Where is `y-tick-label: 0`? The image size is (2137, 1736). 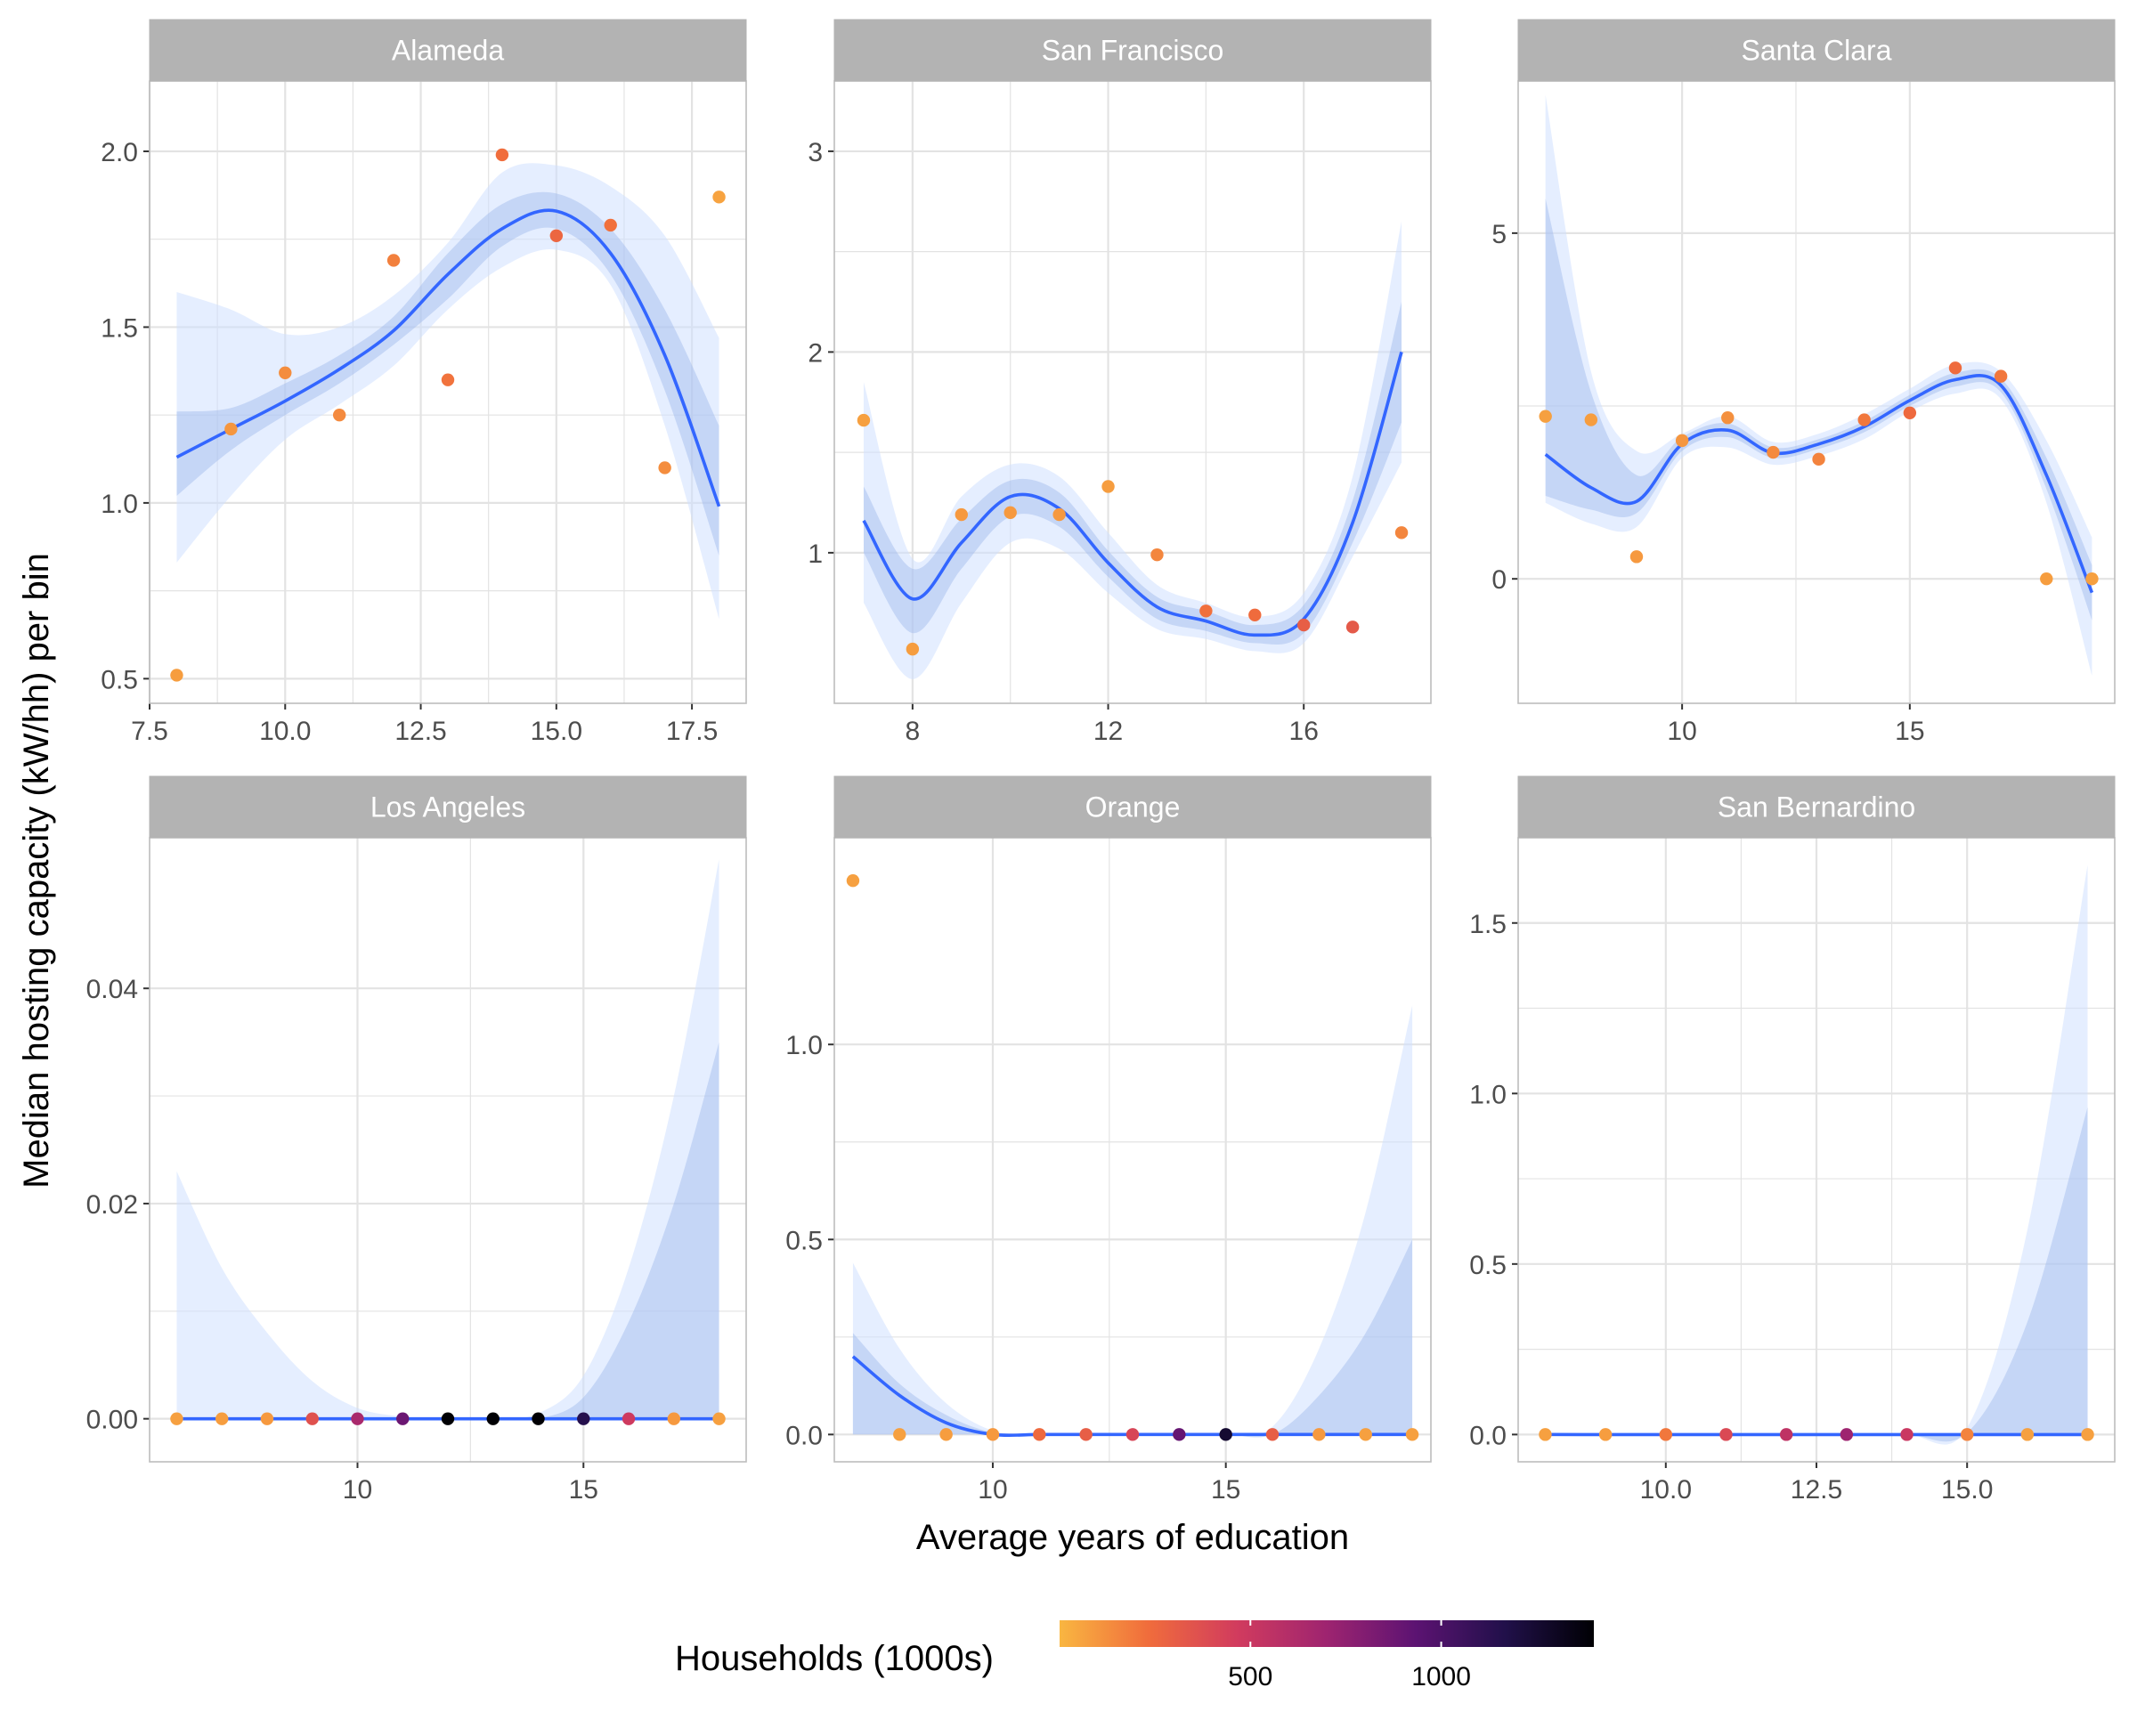 y-tick-label: 0 is located at coordinates (1499, 580).